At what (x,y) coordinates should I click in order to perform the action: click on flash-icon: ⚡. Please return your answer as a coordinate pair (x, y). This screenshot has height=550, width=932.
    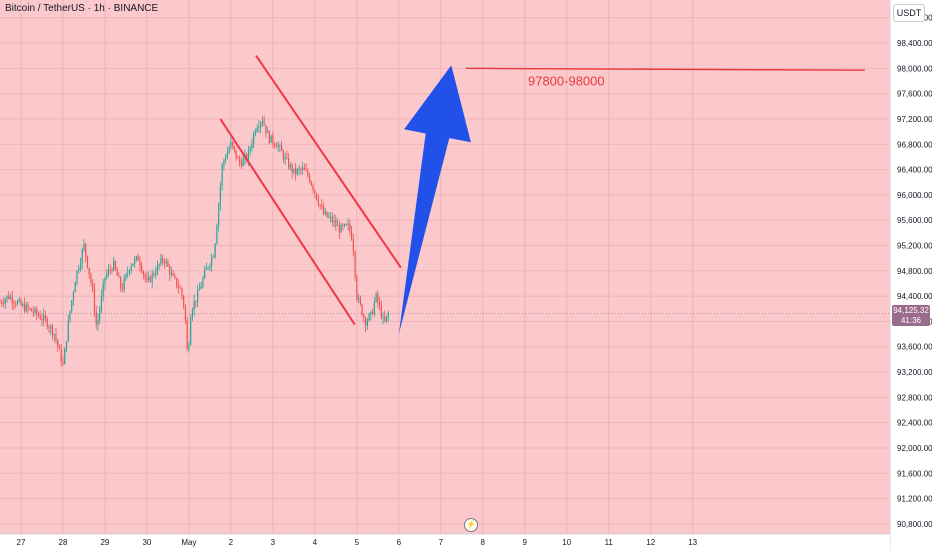
    Looking at the image, I should click on (471, 525).